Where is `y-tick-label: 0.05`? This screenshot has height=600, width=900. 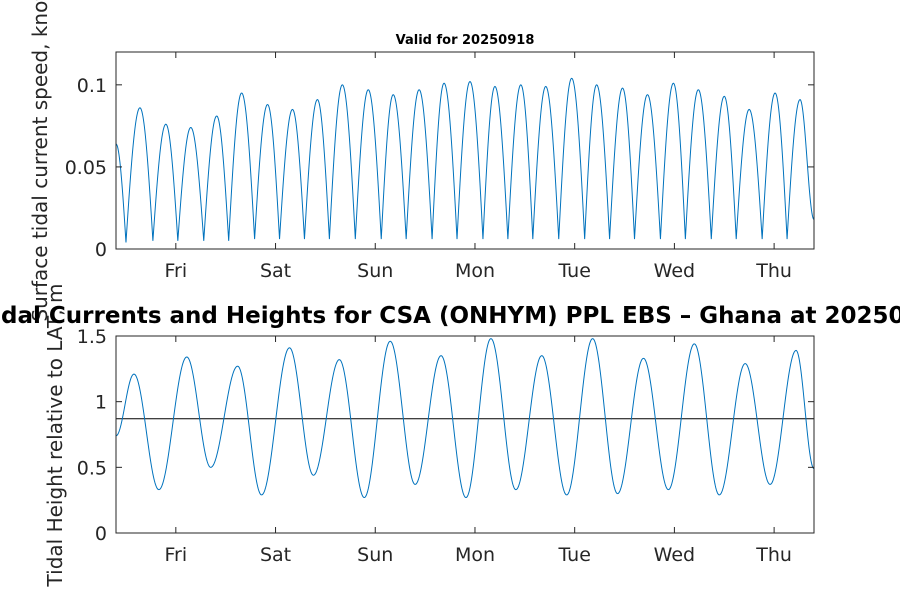 y-tick-label: 0.05 is located at coordinates (86, 168).